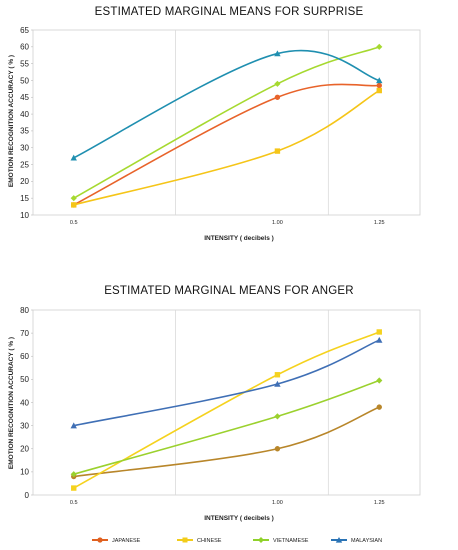 The image size is (458, 550). I want to click on legend-marker-malaysian, so click(339, 540).